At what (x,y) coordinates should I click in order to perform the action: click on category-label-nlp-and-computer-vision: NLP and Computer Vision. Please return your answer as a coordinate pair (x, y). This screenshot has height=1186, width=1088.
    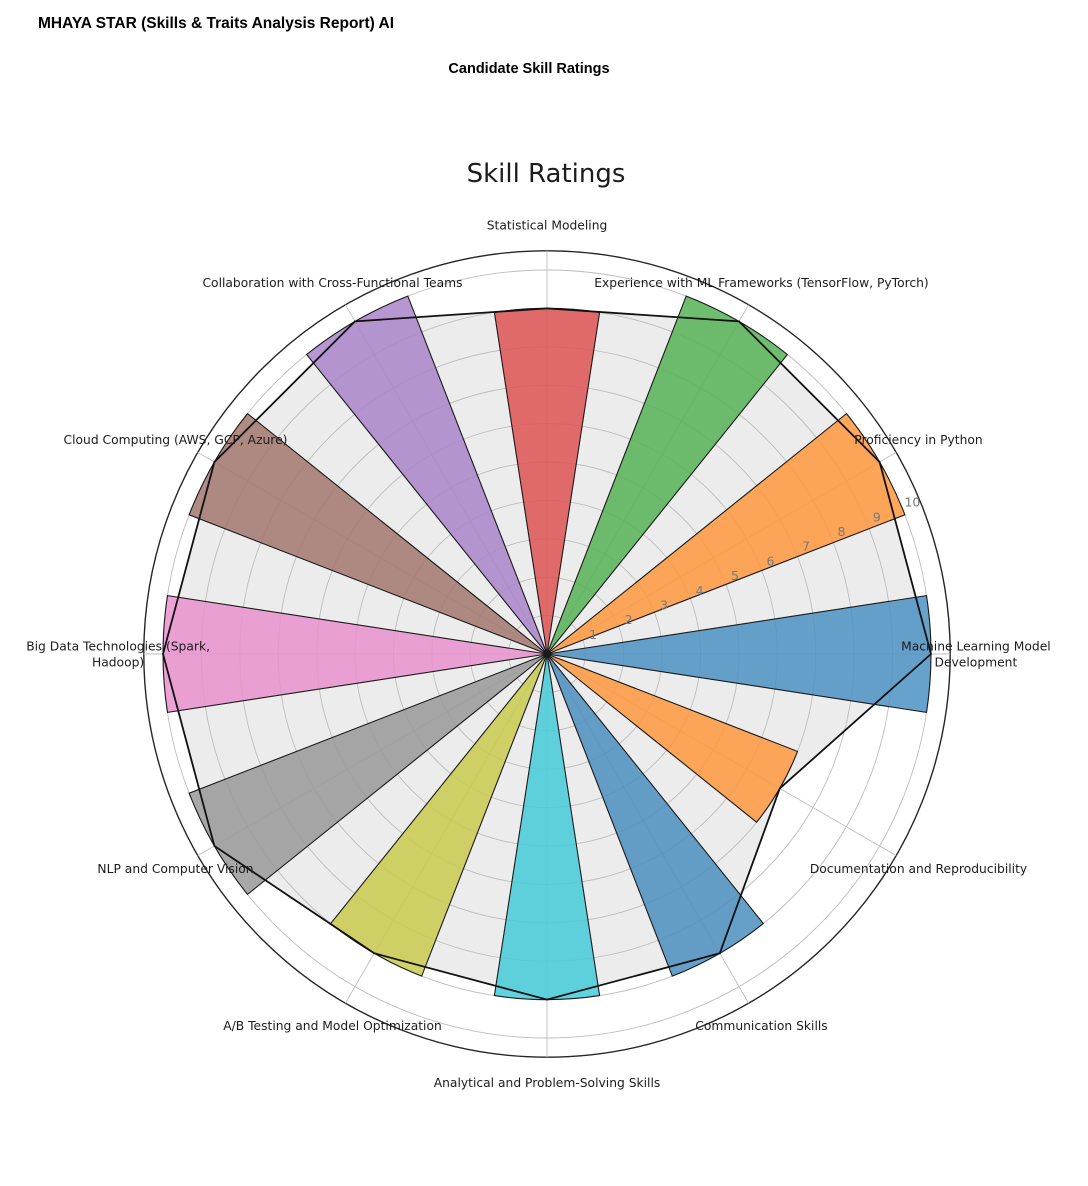
    Looking at the image, I should click on (175, 869).